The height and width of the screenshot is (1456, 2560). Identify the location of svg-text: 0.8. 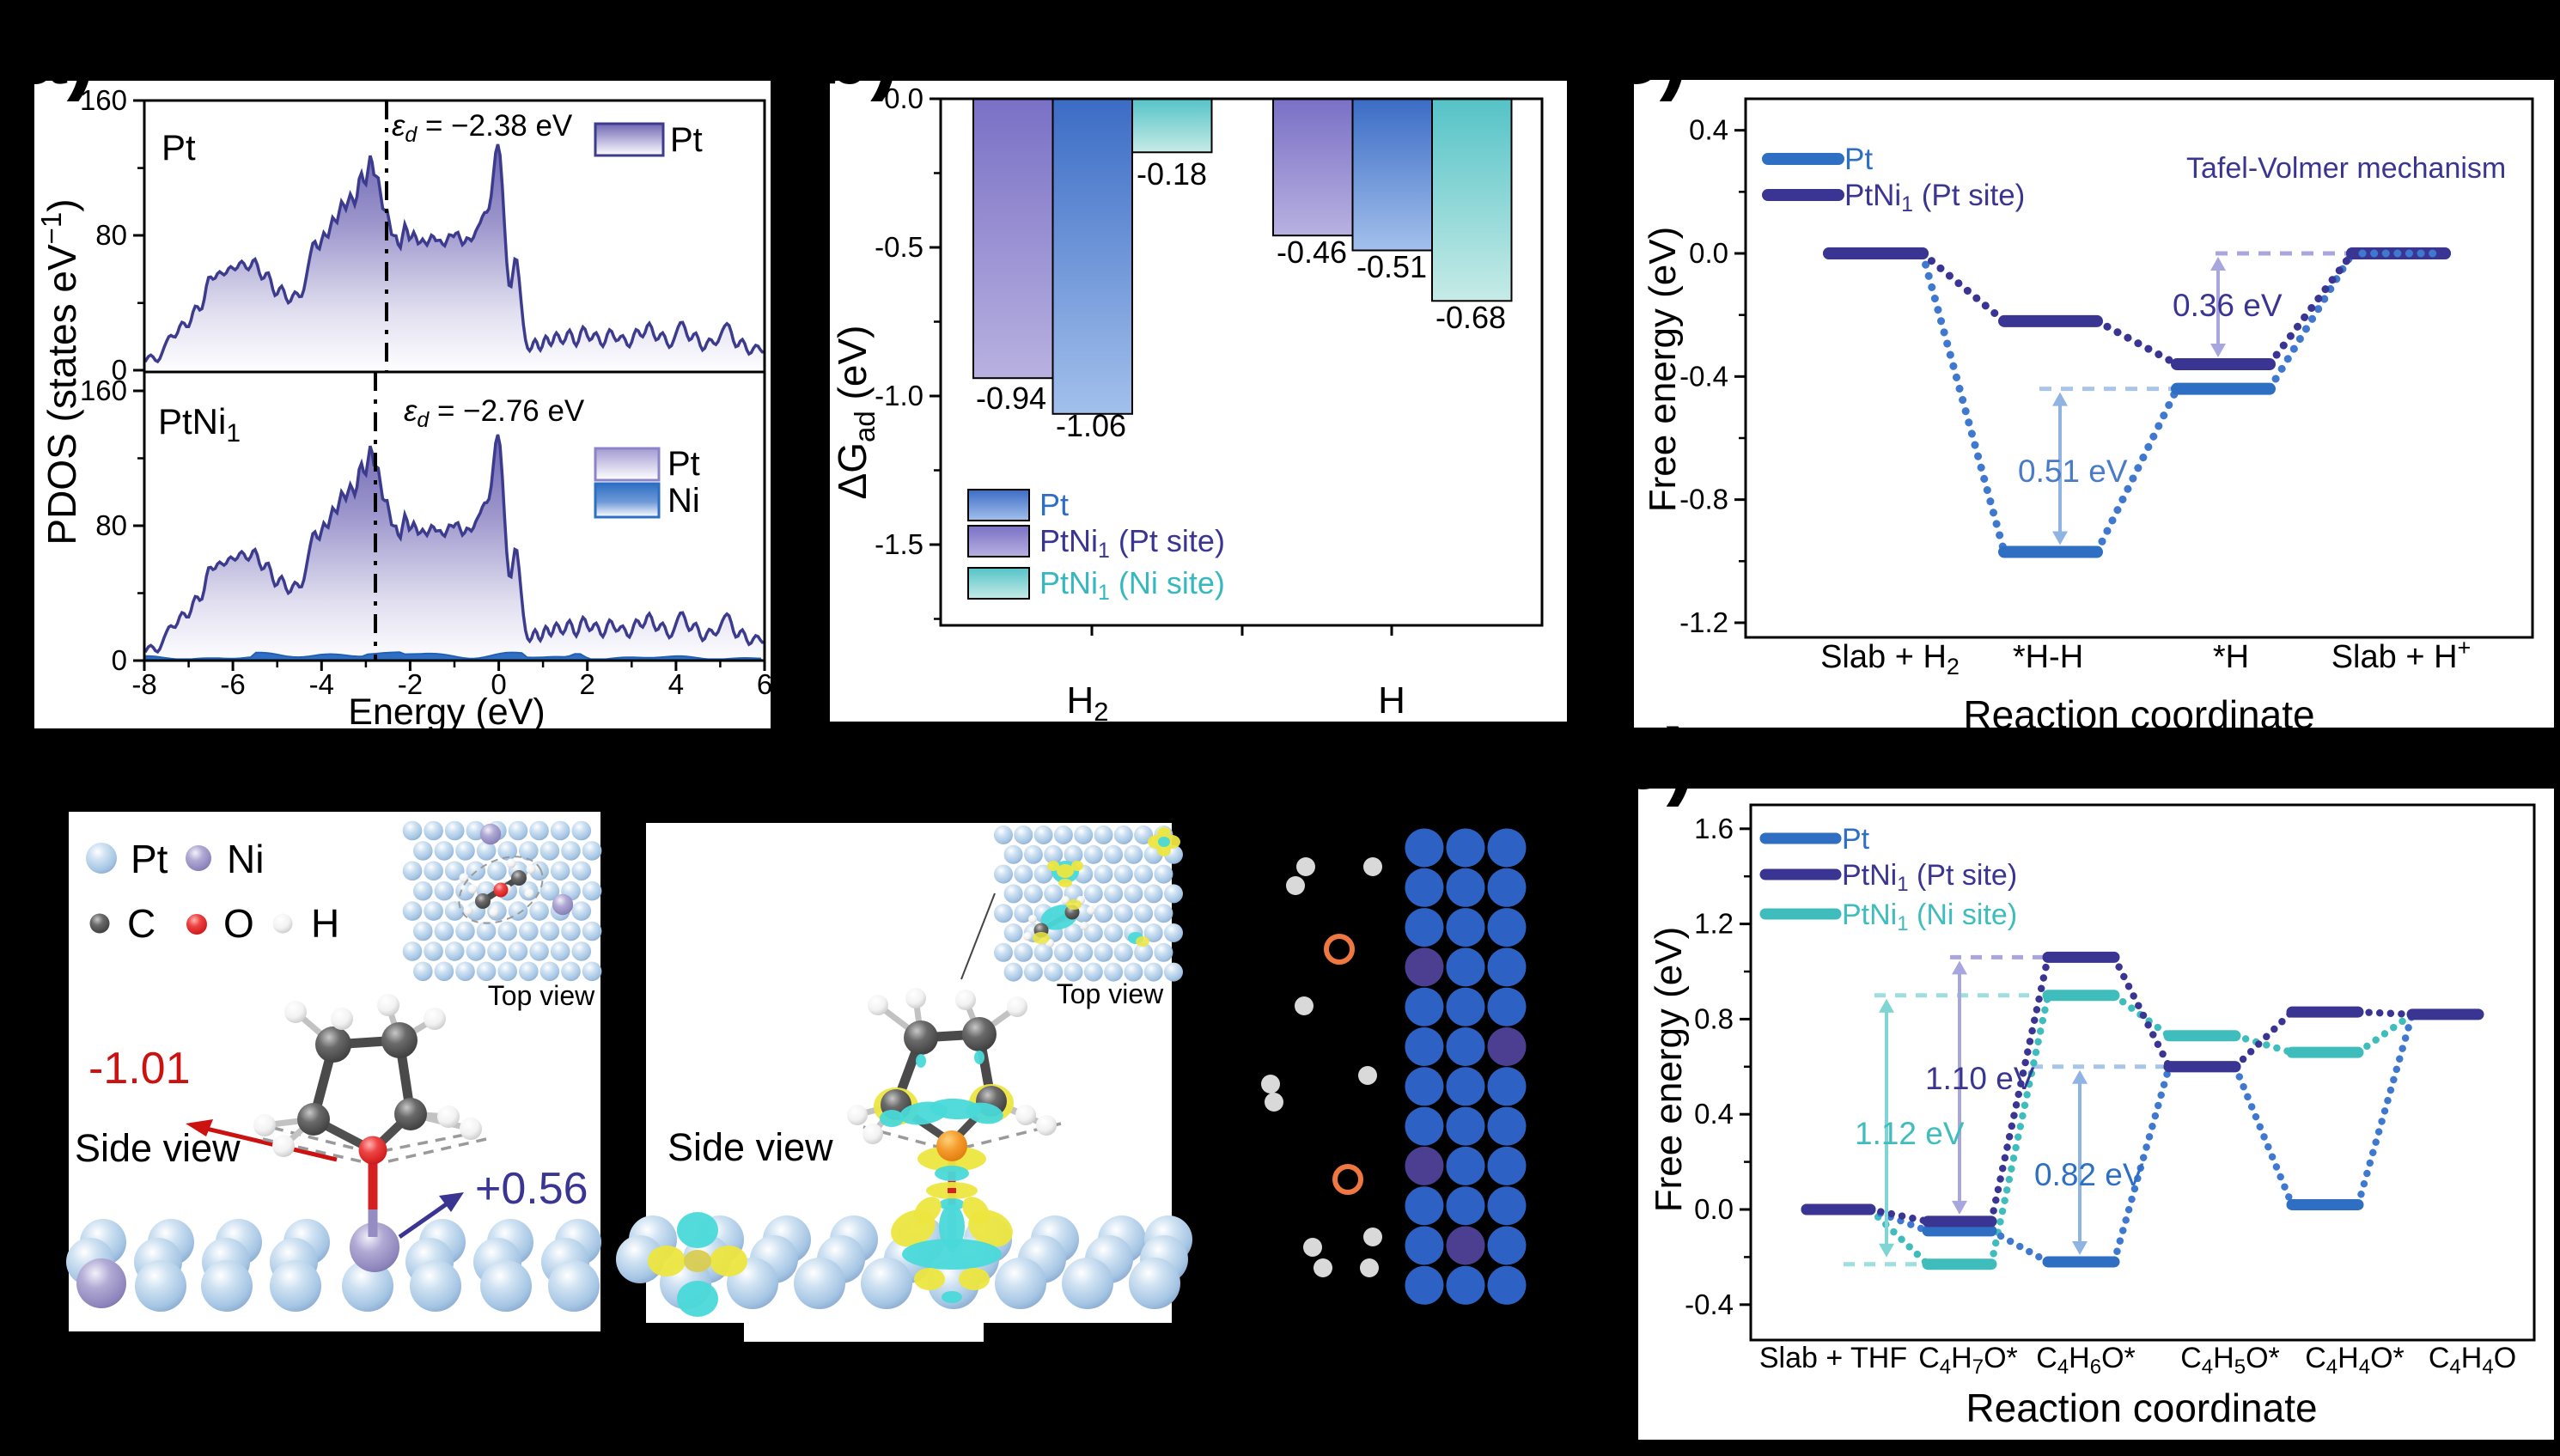
(1714, 1018).